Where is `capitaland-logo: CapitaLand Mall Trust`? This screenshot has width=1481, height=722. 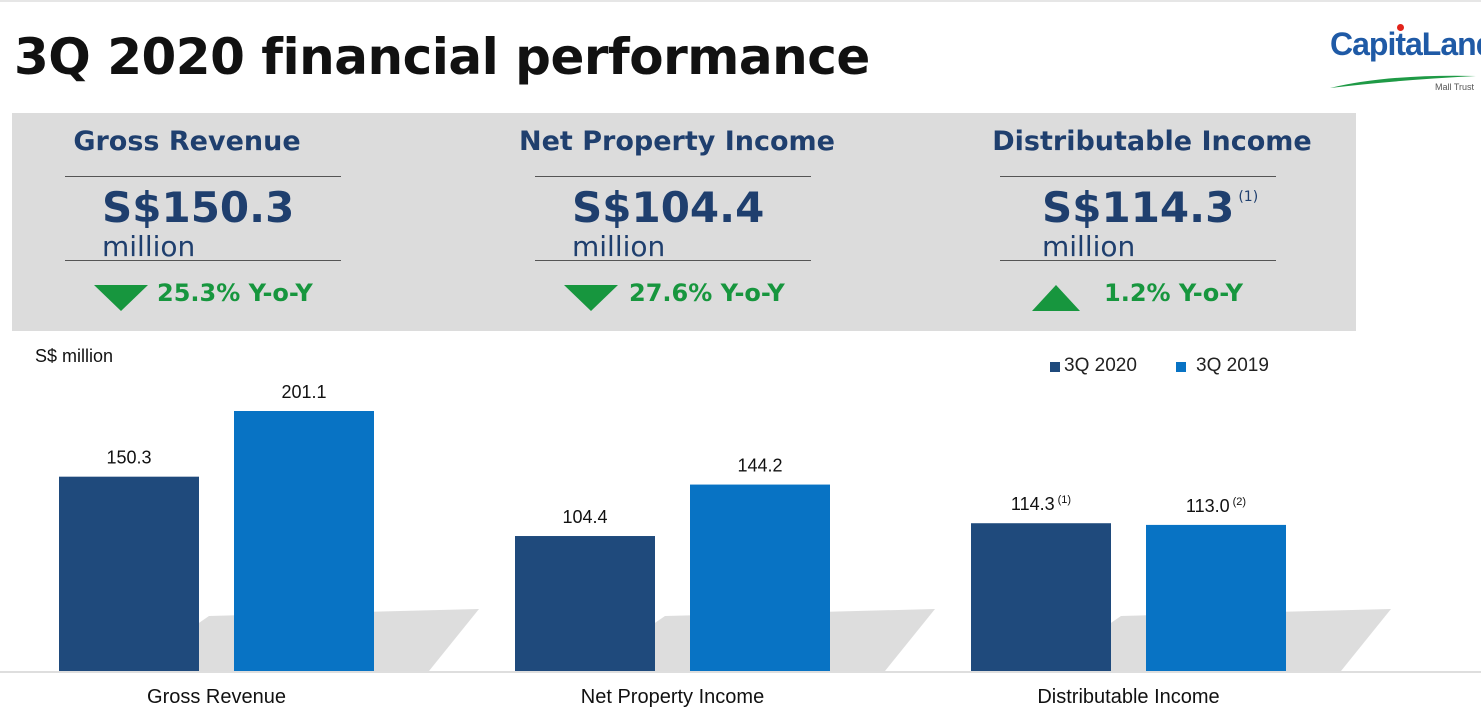
capitaland-logo: CapitaLand Mall Trust is located at coordinates (1400, 58).